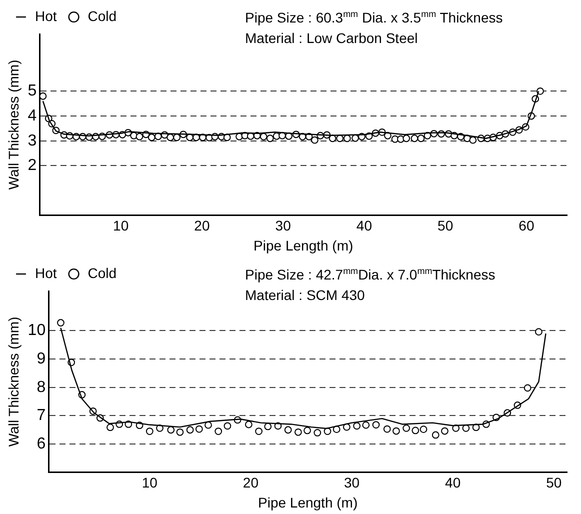 Image resolution: width=581 pixels, height=514 pixels. What do you see at coordinates (305, 295) in the screenshot?
I see `chart-subtitle: Material : SCM 430` at bounding box center [305, 295].